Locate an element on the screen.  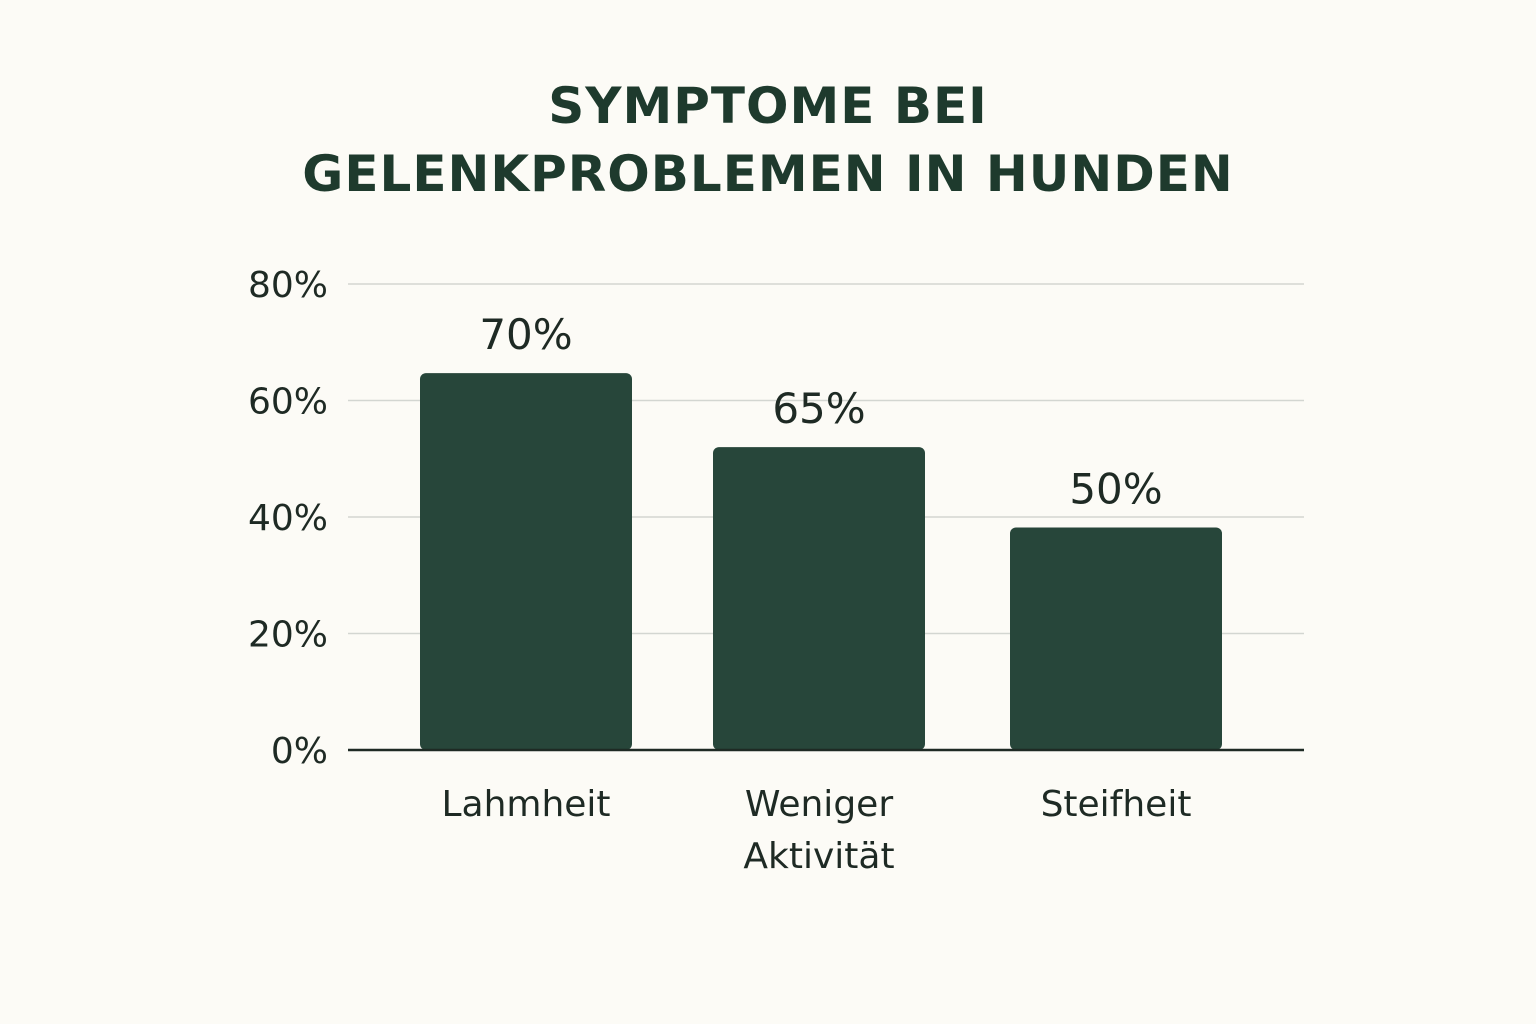
chart-title-line-1: SYMPTOME BEI is located at coordinates (768, 106).